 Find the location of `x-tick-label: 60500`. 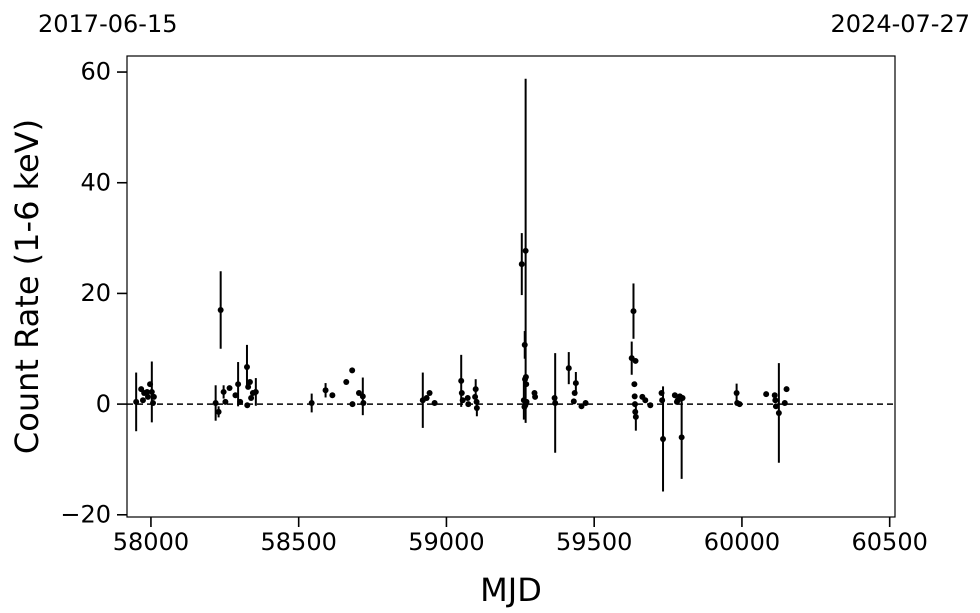

x-tick-label: 60500 is located at coordinates (890, 542).